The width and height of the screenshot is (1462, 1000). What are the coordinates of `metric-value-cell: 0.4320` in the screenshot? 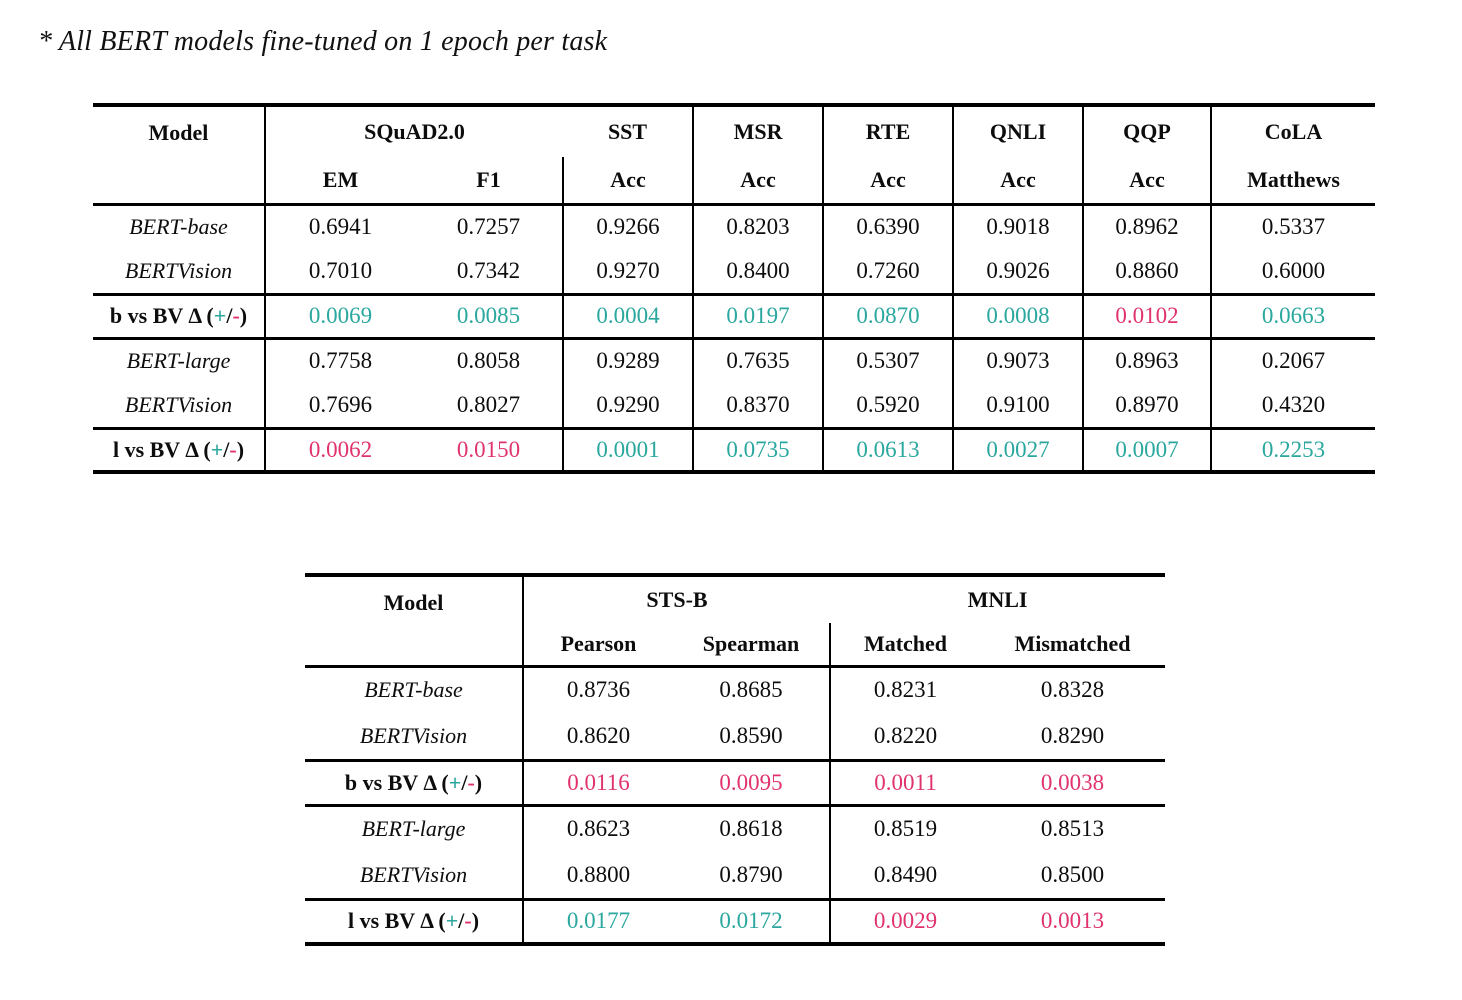 It's located at (1293, 404).